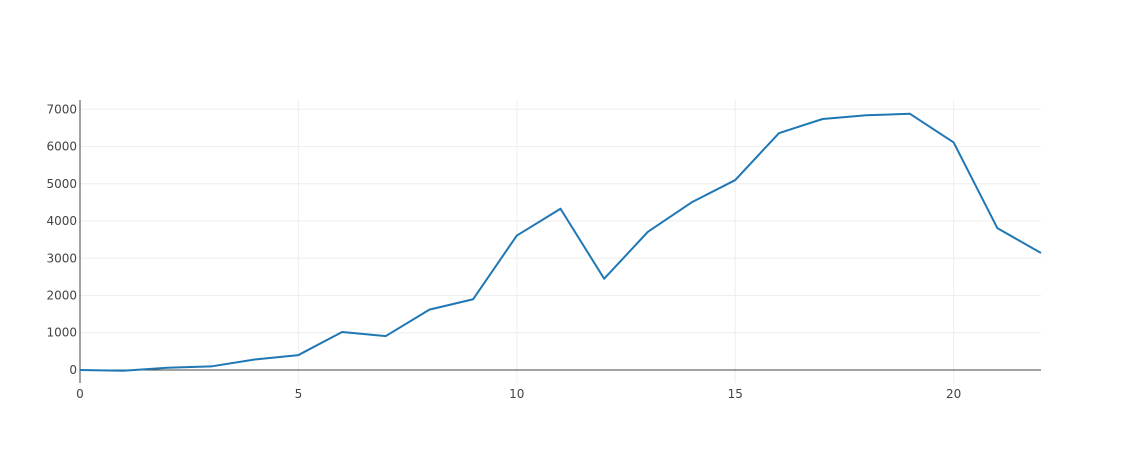 This screenshot has width=1121, height=468. I want to click on y-tick-label-0: 0, so click(73, 370).